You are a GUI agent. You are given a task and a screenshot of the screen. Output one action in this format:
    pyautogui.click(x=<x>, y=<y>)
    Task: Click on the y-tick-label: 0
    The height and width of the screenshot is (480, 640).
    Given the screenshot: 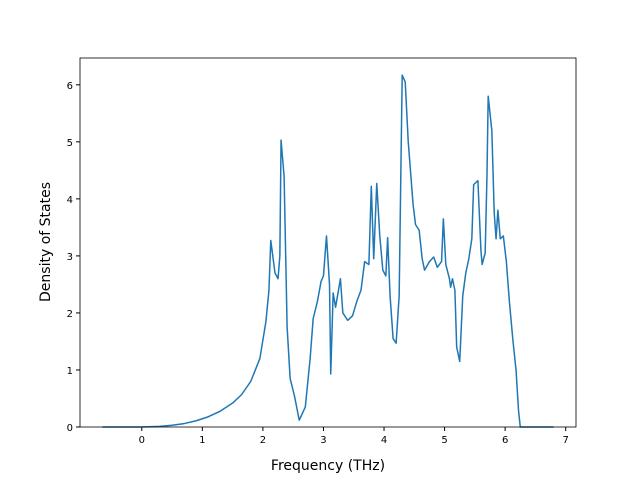 What is the action you would take?
    pyautogui.click(x=70, y=428)
    